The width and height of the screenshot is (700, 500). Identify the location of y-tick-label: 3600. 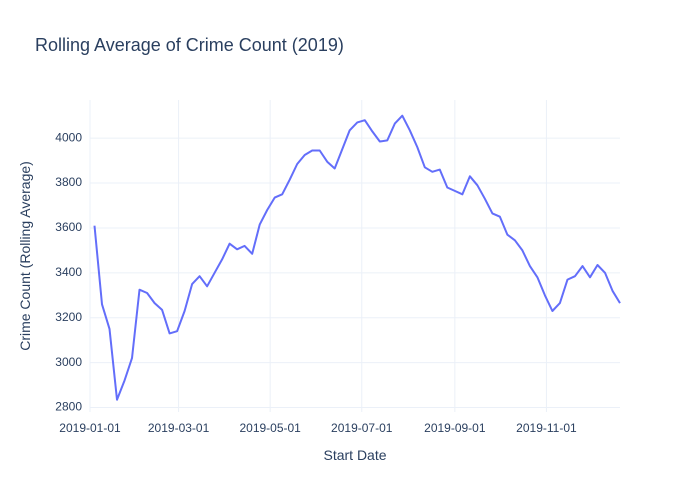
(68, 227).